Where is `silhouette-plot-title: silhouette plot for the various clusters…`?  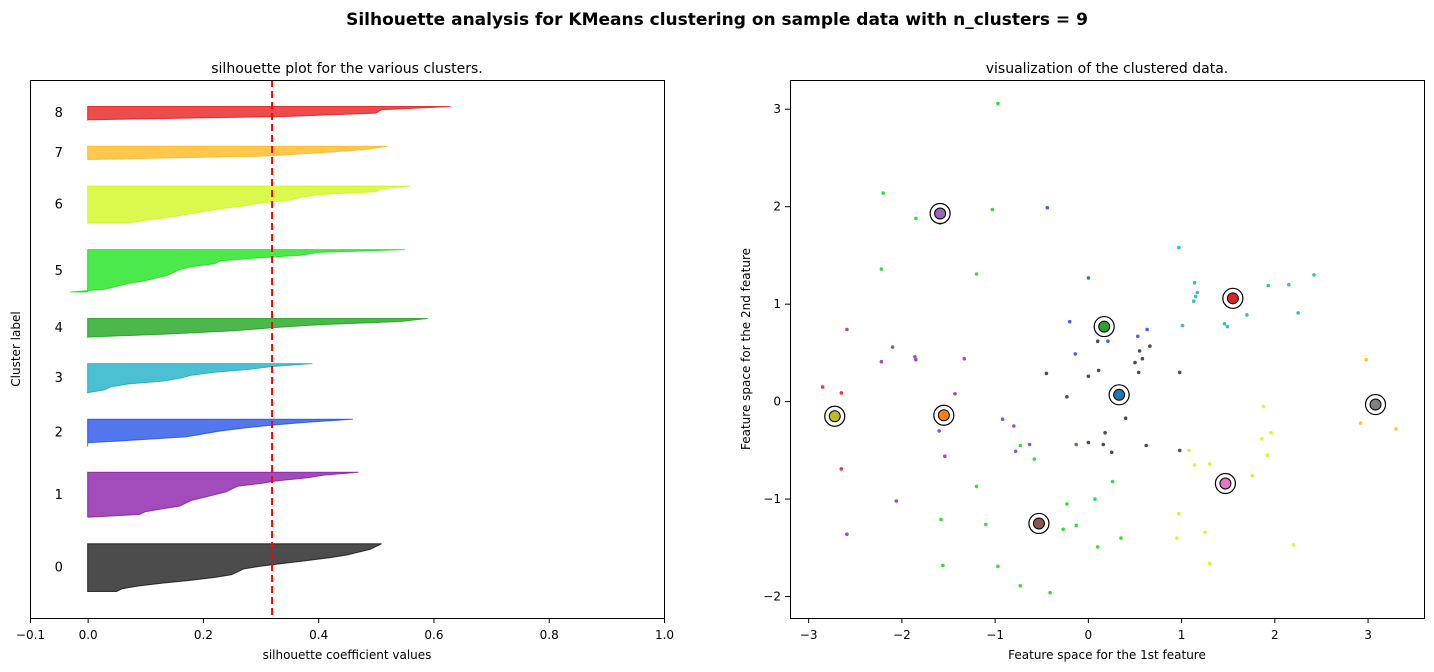
silhouette-plot-title: silhouette plot for the various clusters… is located at coordinates (347, 69).